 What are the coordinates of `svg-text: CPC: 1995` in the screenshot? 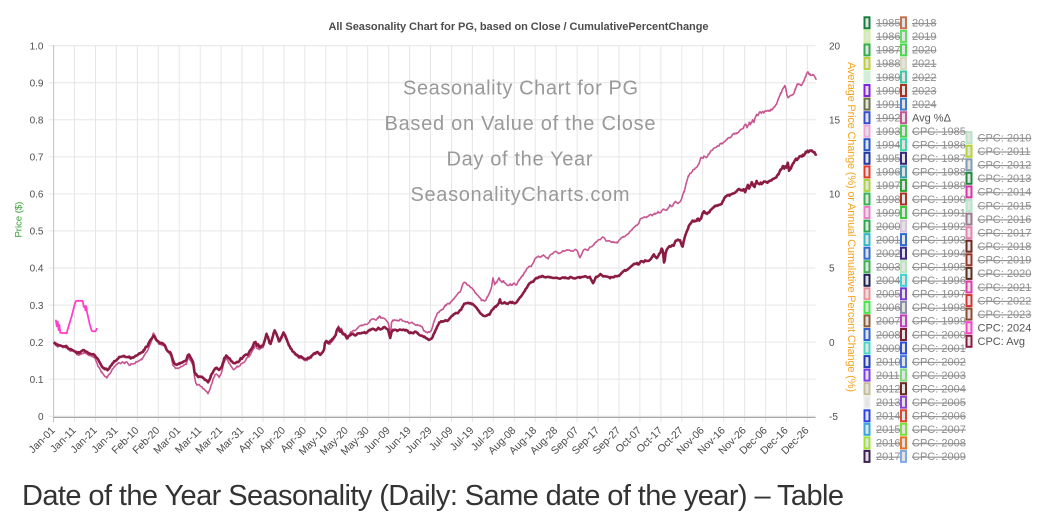 It's located at (939, 268).